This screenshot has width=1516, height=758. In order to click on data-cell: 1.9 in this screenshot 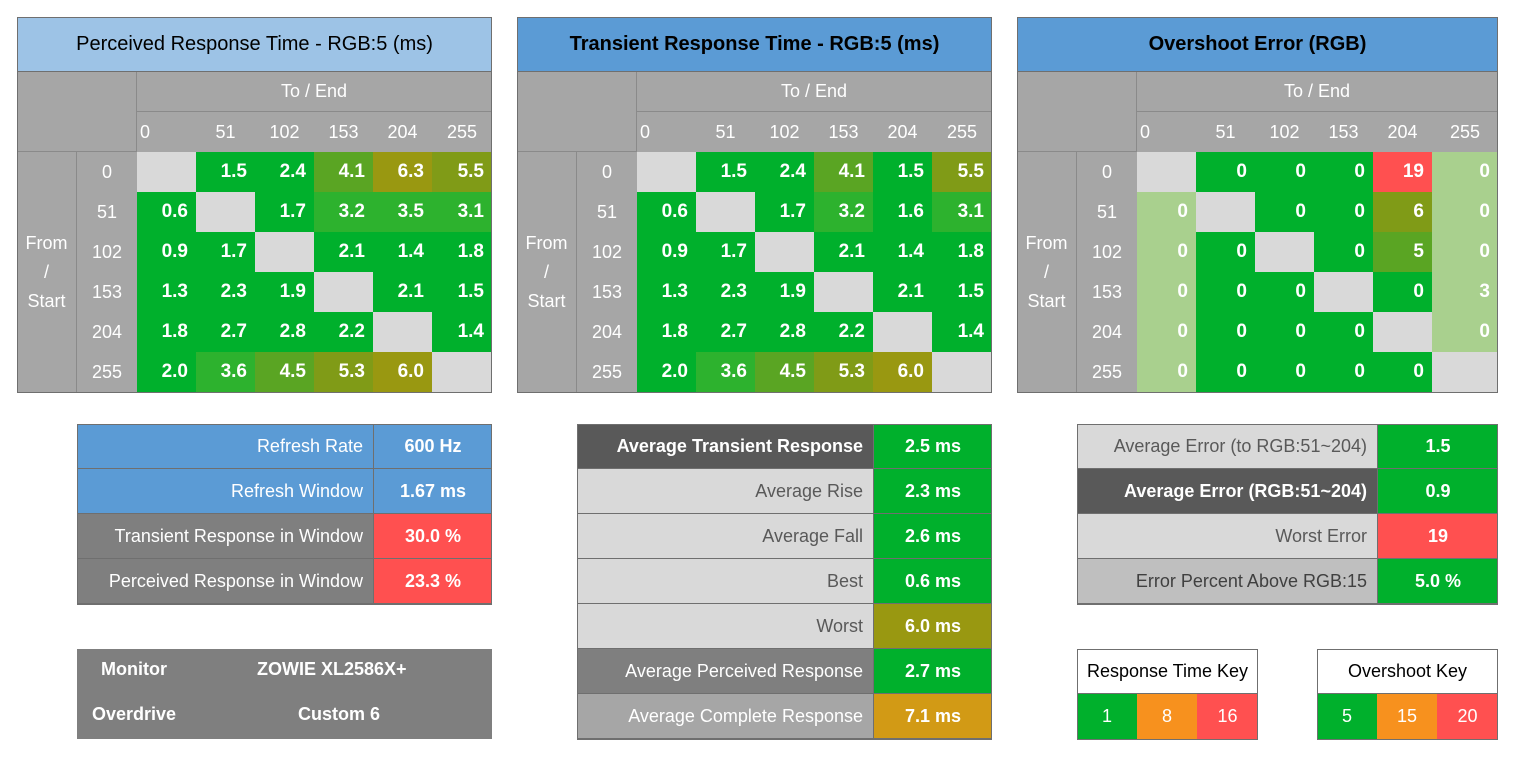, I will do `click(784, 292)`.